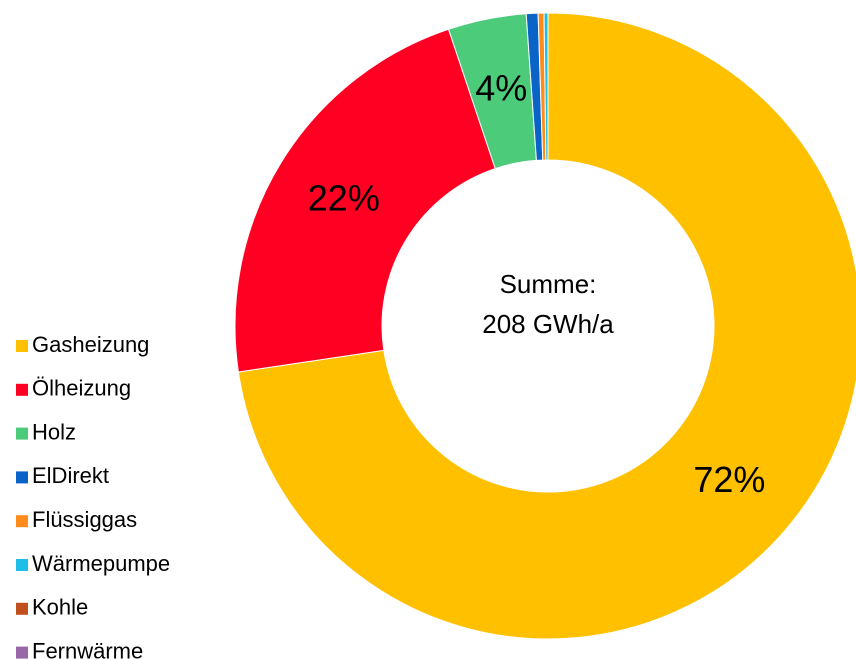 This screenshot has height=659, width=856. I want to click on legend-label: ElDirekt, so click(70, 475).